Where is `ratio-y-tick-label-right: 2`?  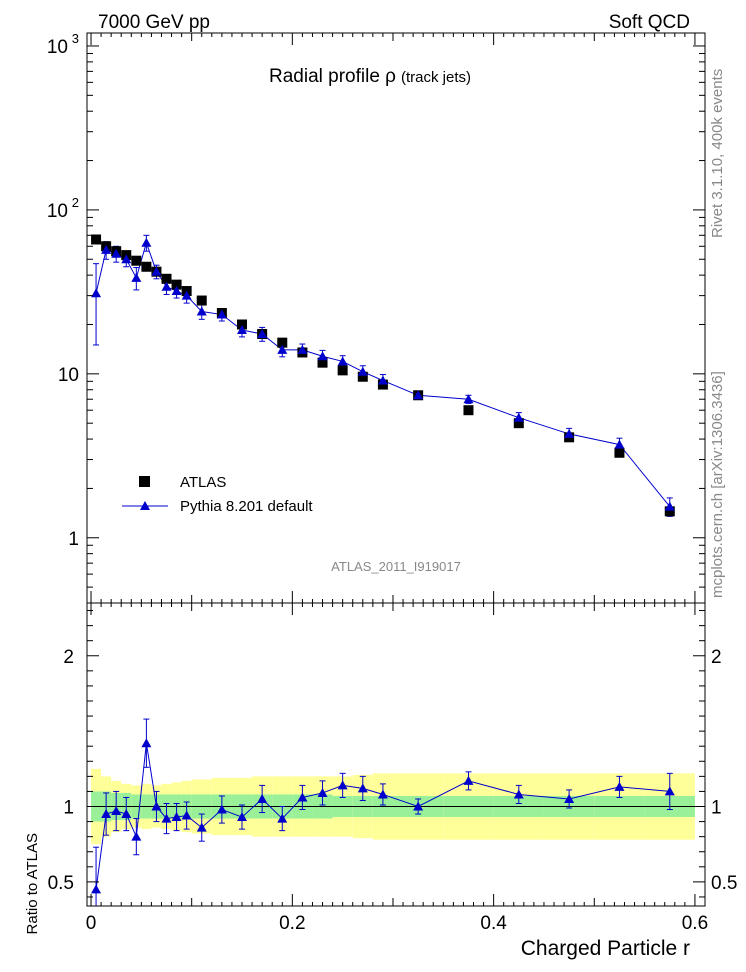
ratio-y-tick-label-right: 2 is located at coordinates (716, 657).